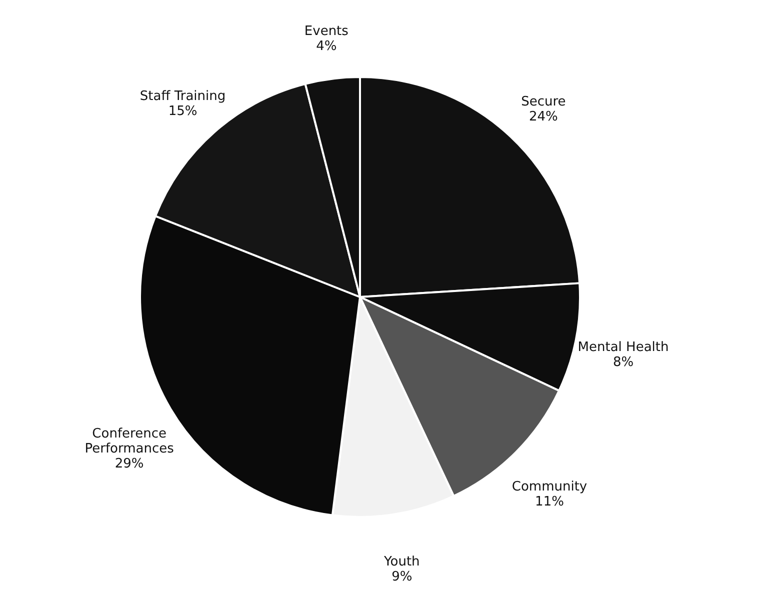 Image resolution: width=770 pixels, height=615 pixels. Describe the element at coordinates (183, 96) in the screenshot. I see `slice-label: Staff Training` at that location.